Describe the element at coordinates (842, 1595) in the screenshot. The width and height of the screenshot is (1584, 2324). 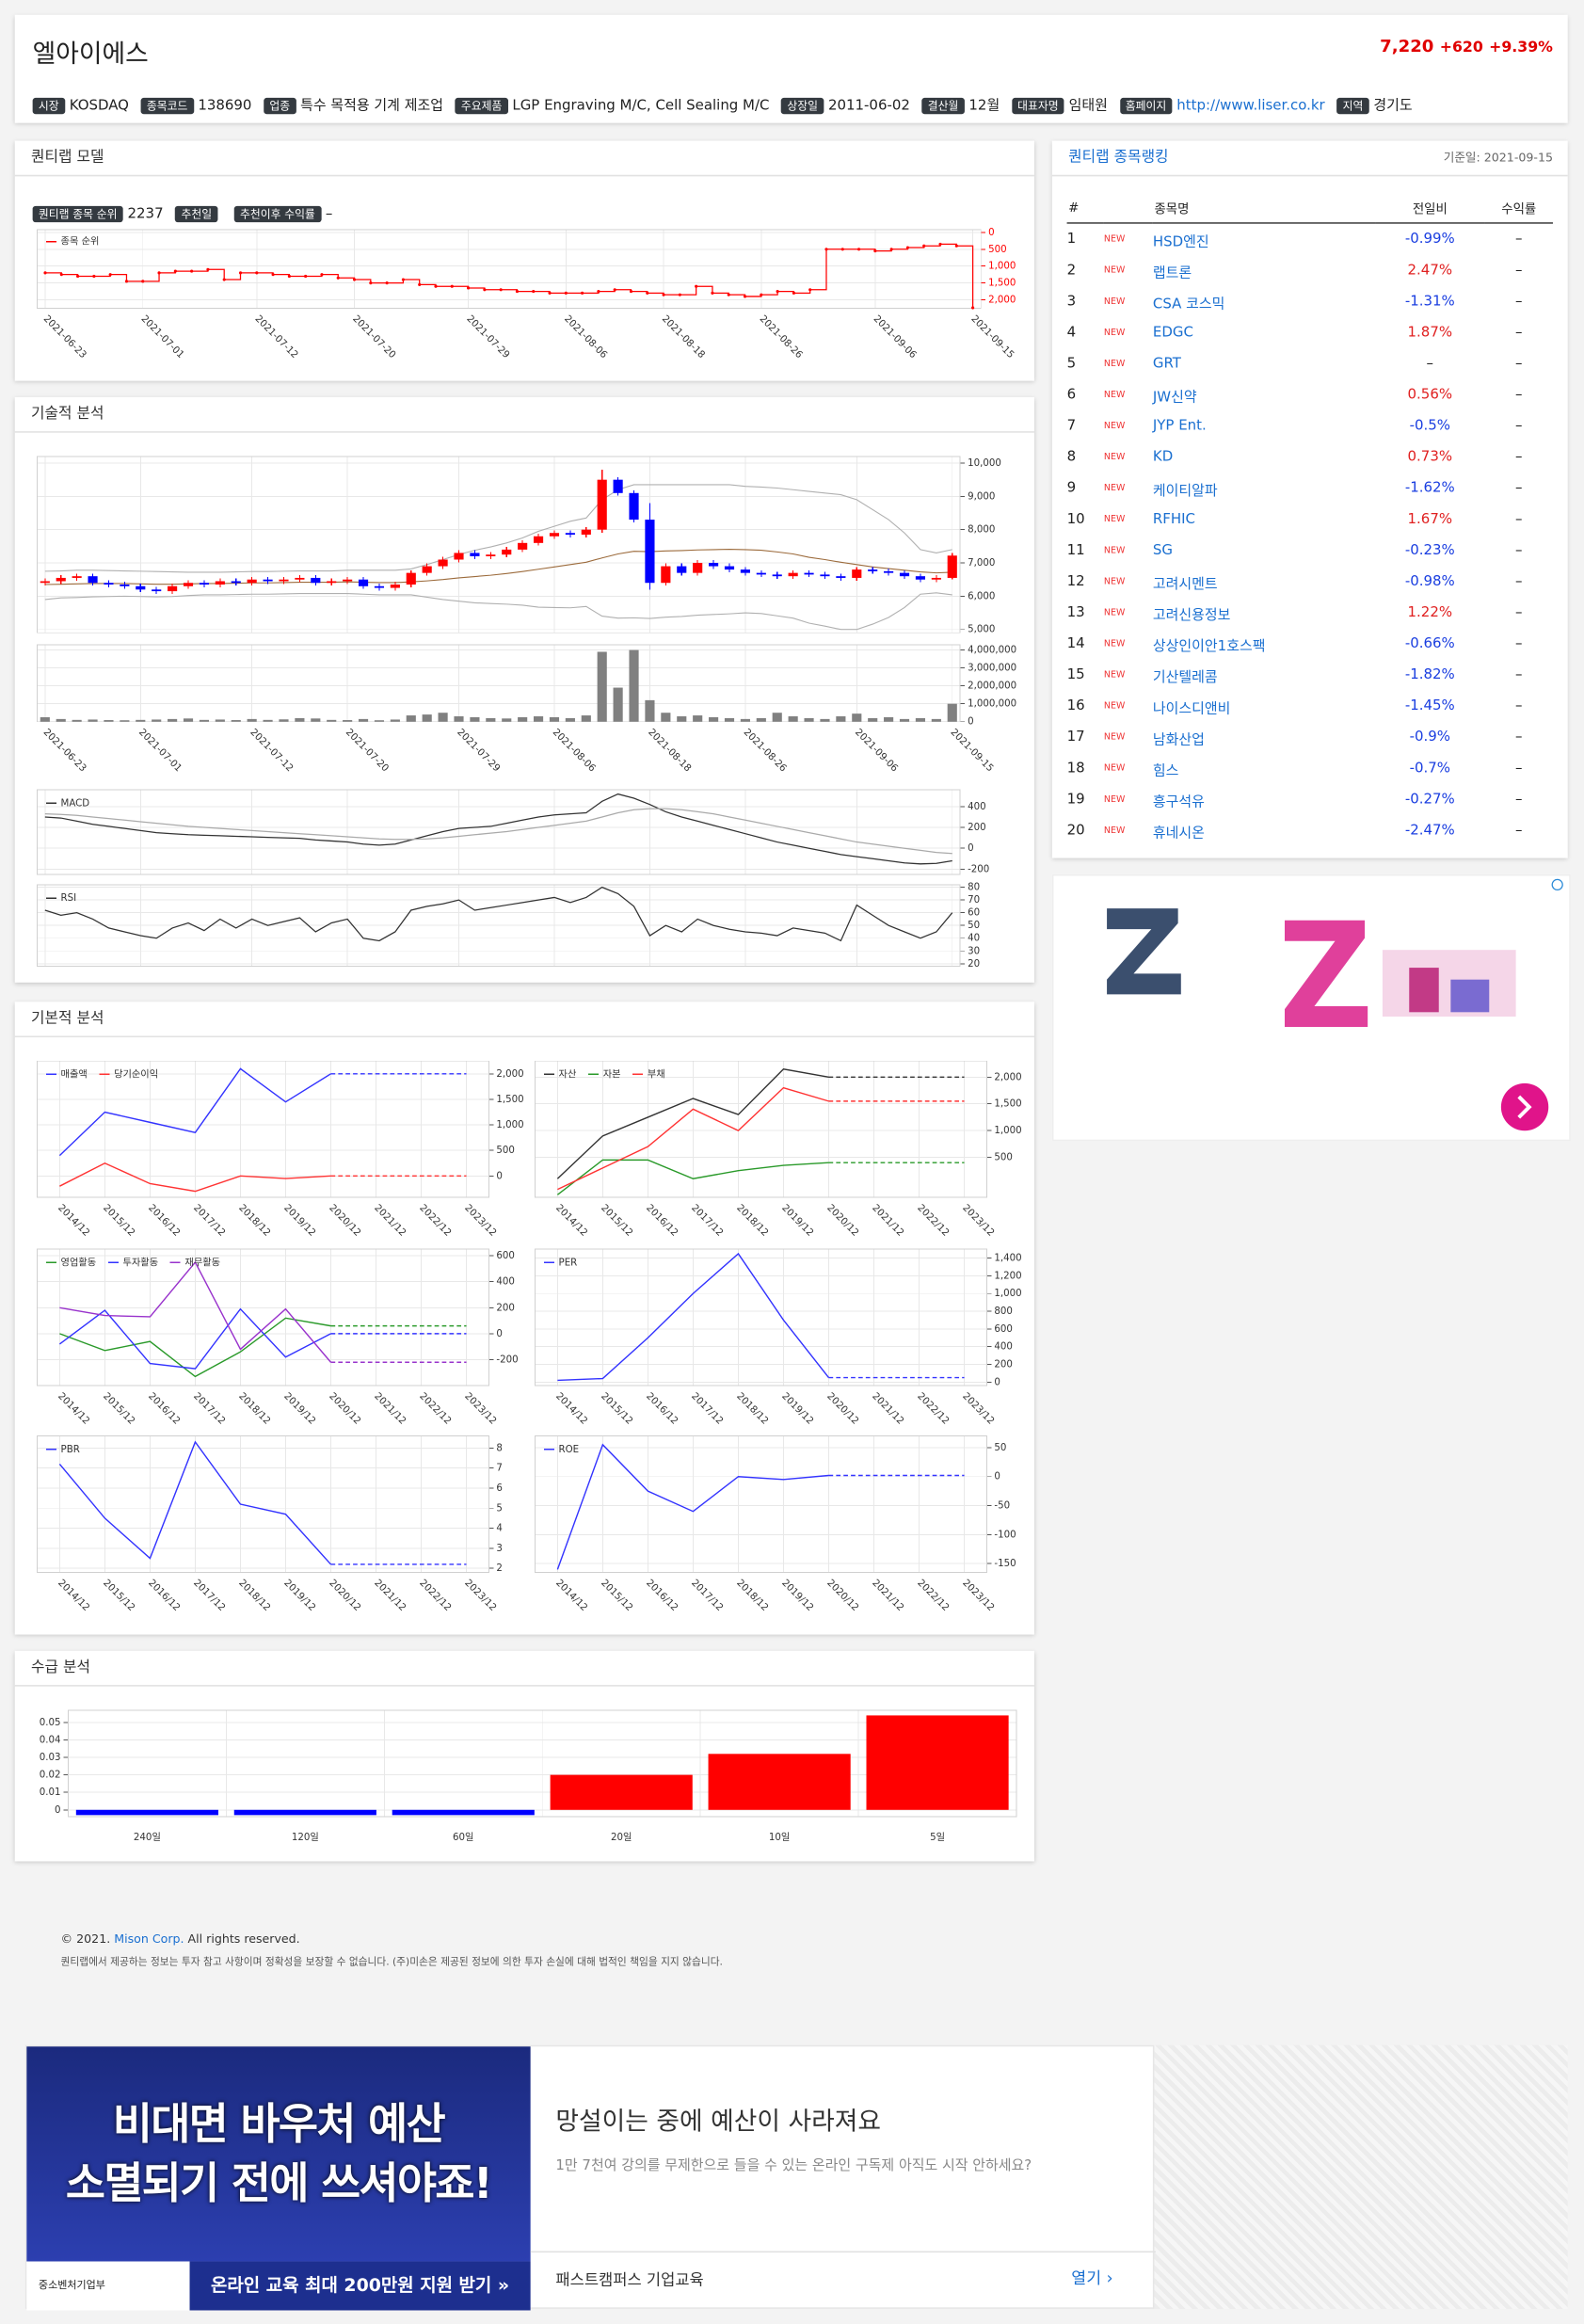
I see `x-tick-label: 2020/12` at that location.